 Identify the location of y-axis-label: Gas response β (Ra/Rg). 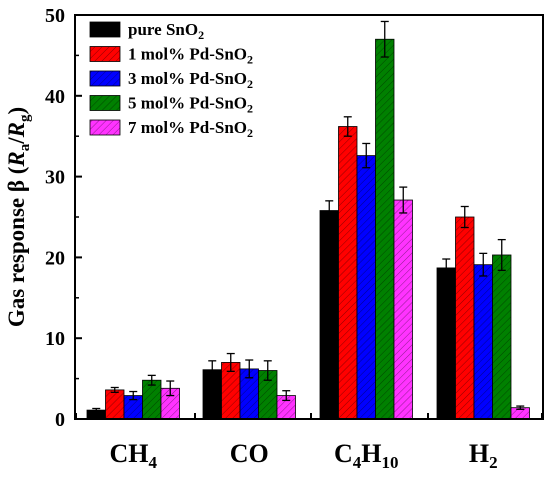
(18, 217).